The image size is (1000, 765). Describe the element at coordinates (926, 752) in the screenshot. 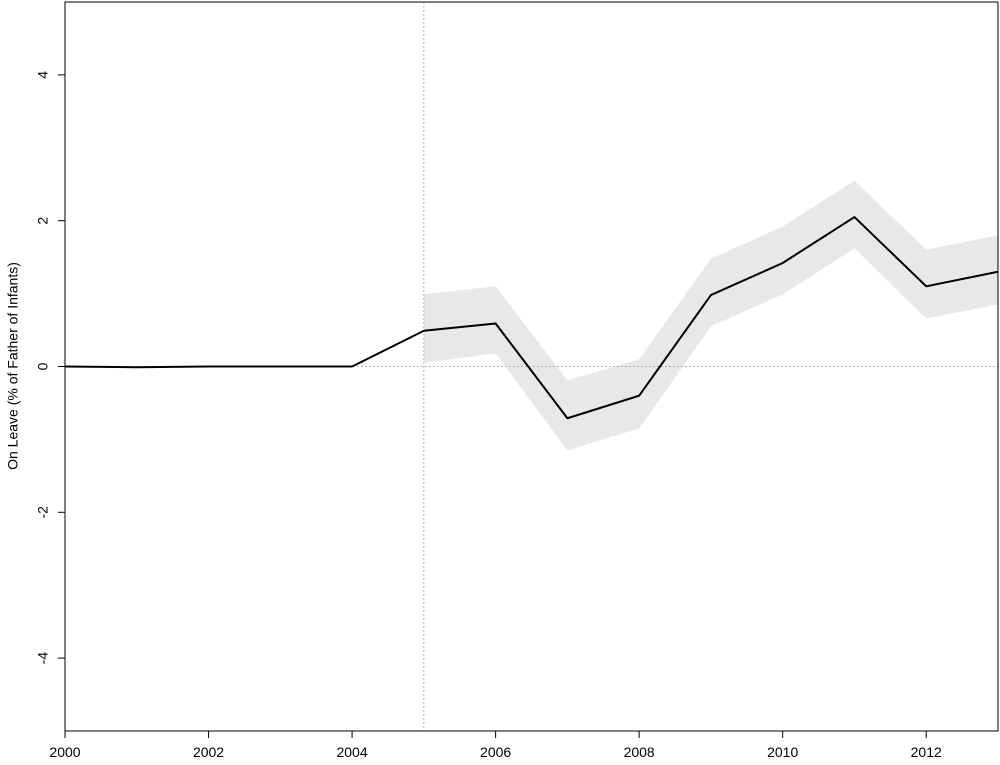

I see `x-tick-label: 2012` at that location.